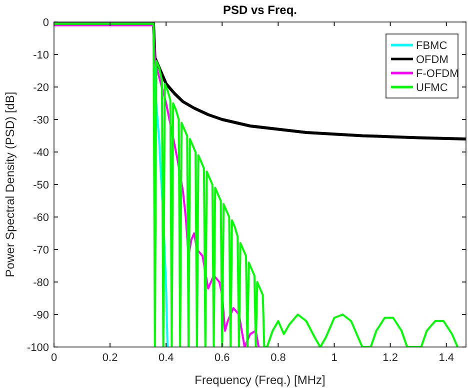 Image resolution: width=474 pixels, height=392 pixels. Describe the element at coordinates (41, 120) in the screenshot. I see `y-tick-label: -30` at that location.